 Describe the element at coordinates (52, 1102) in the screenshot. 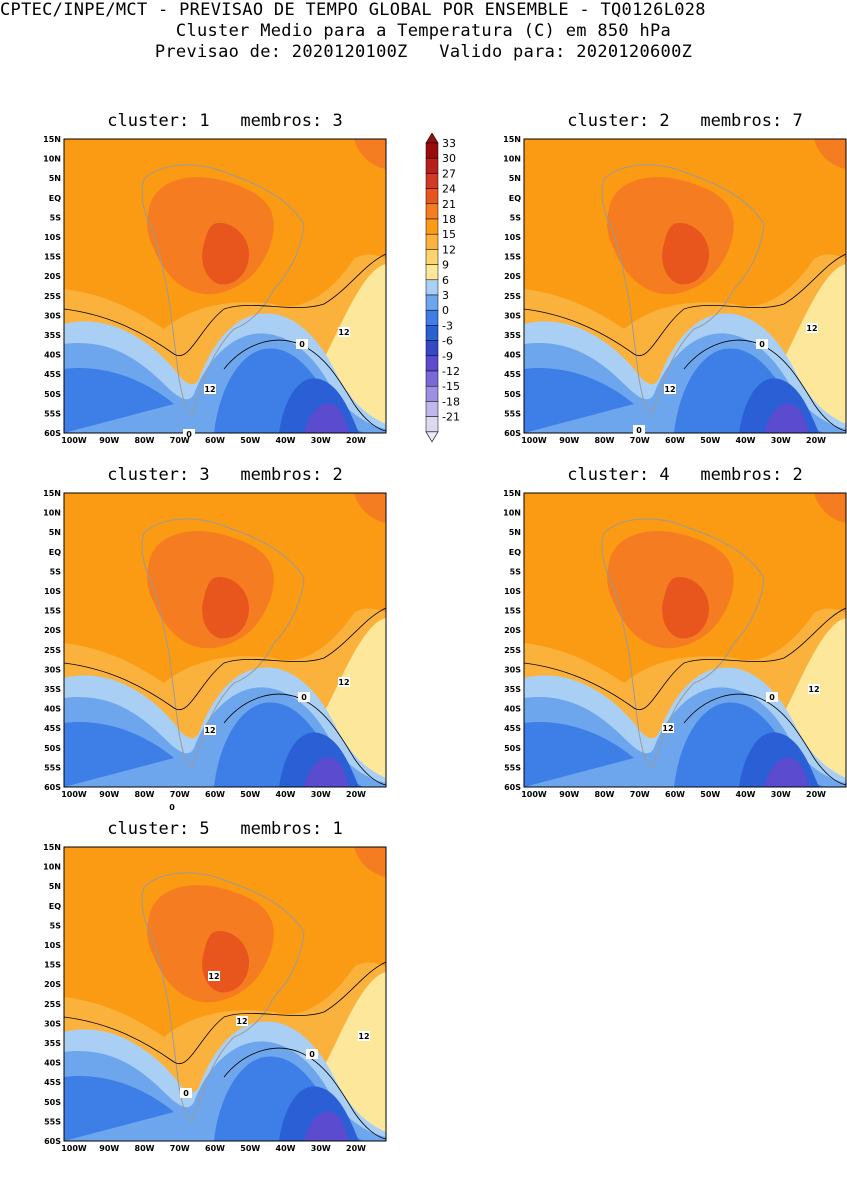

I see `lat-tick-label: 50S` at that location.